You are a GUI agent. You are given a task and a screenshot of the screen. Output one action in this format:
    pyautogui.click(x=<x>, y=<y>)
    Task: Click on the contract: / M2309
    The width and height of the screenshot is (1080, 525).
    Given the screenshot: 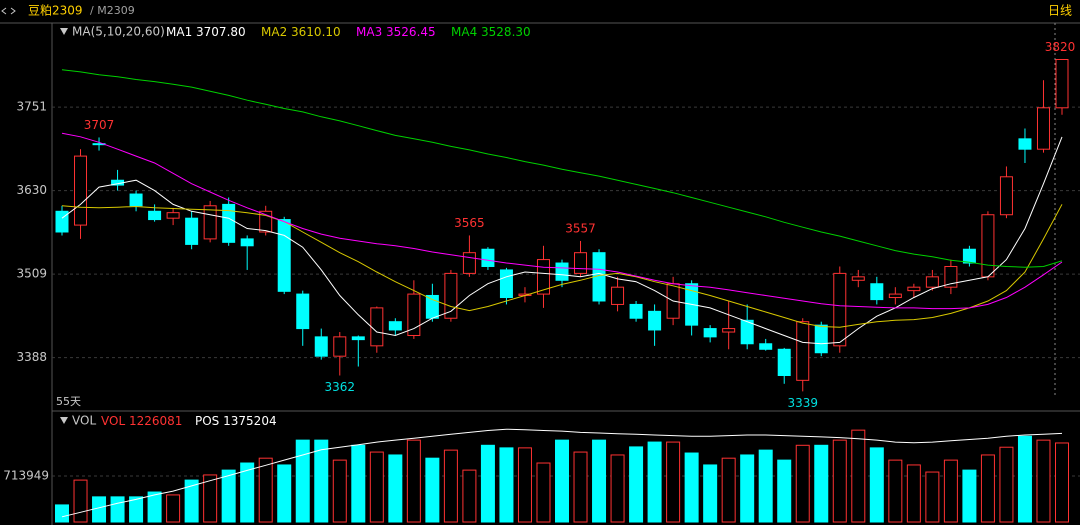 What is the action you would take?
    pyautogui.click(x=112, y=10)
    